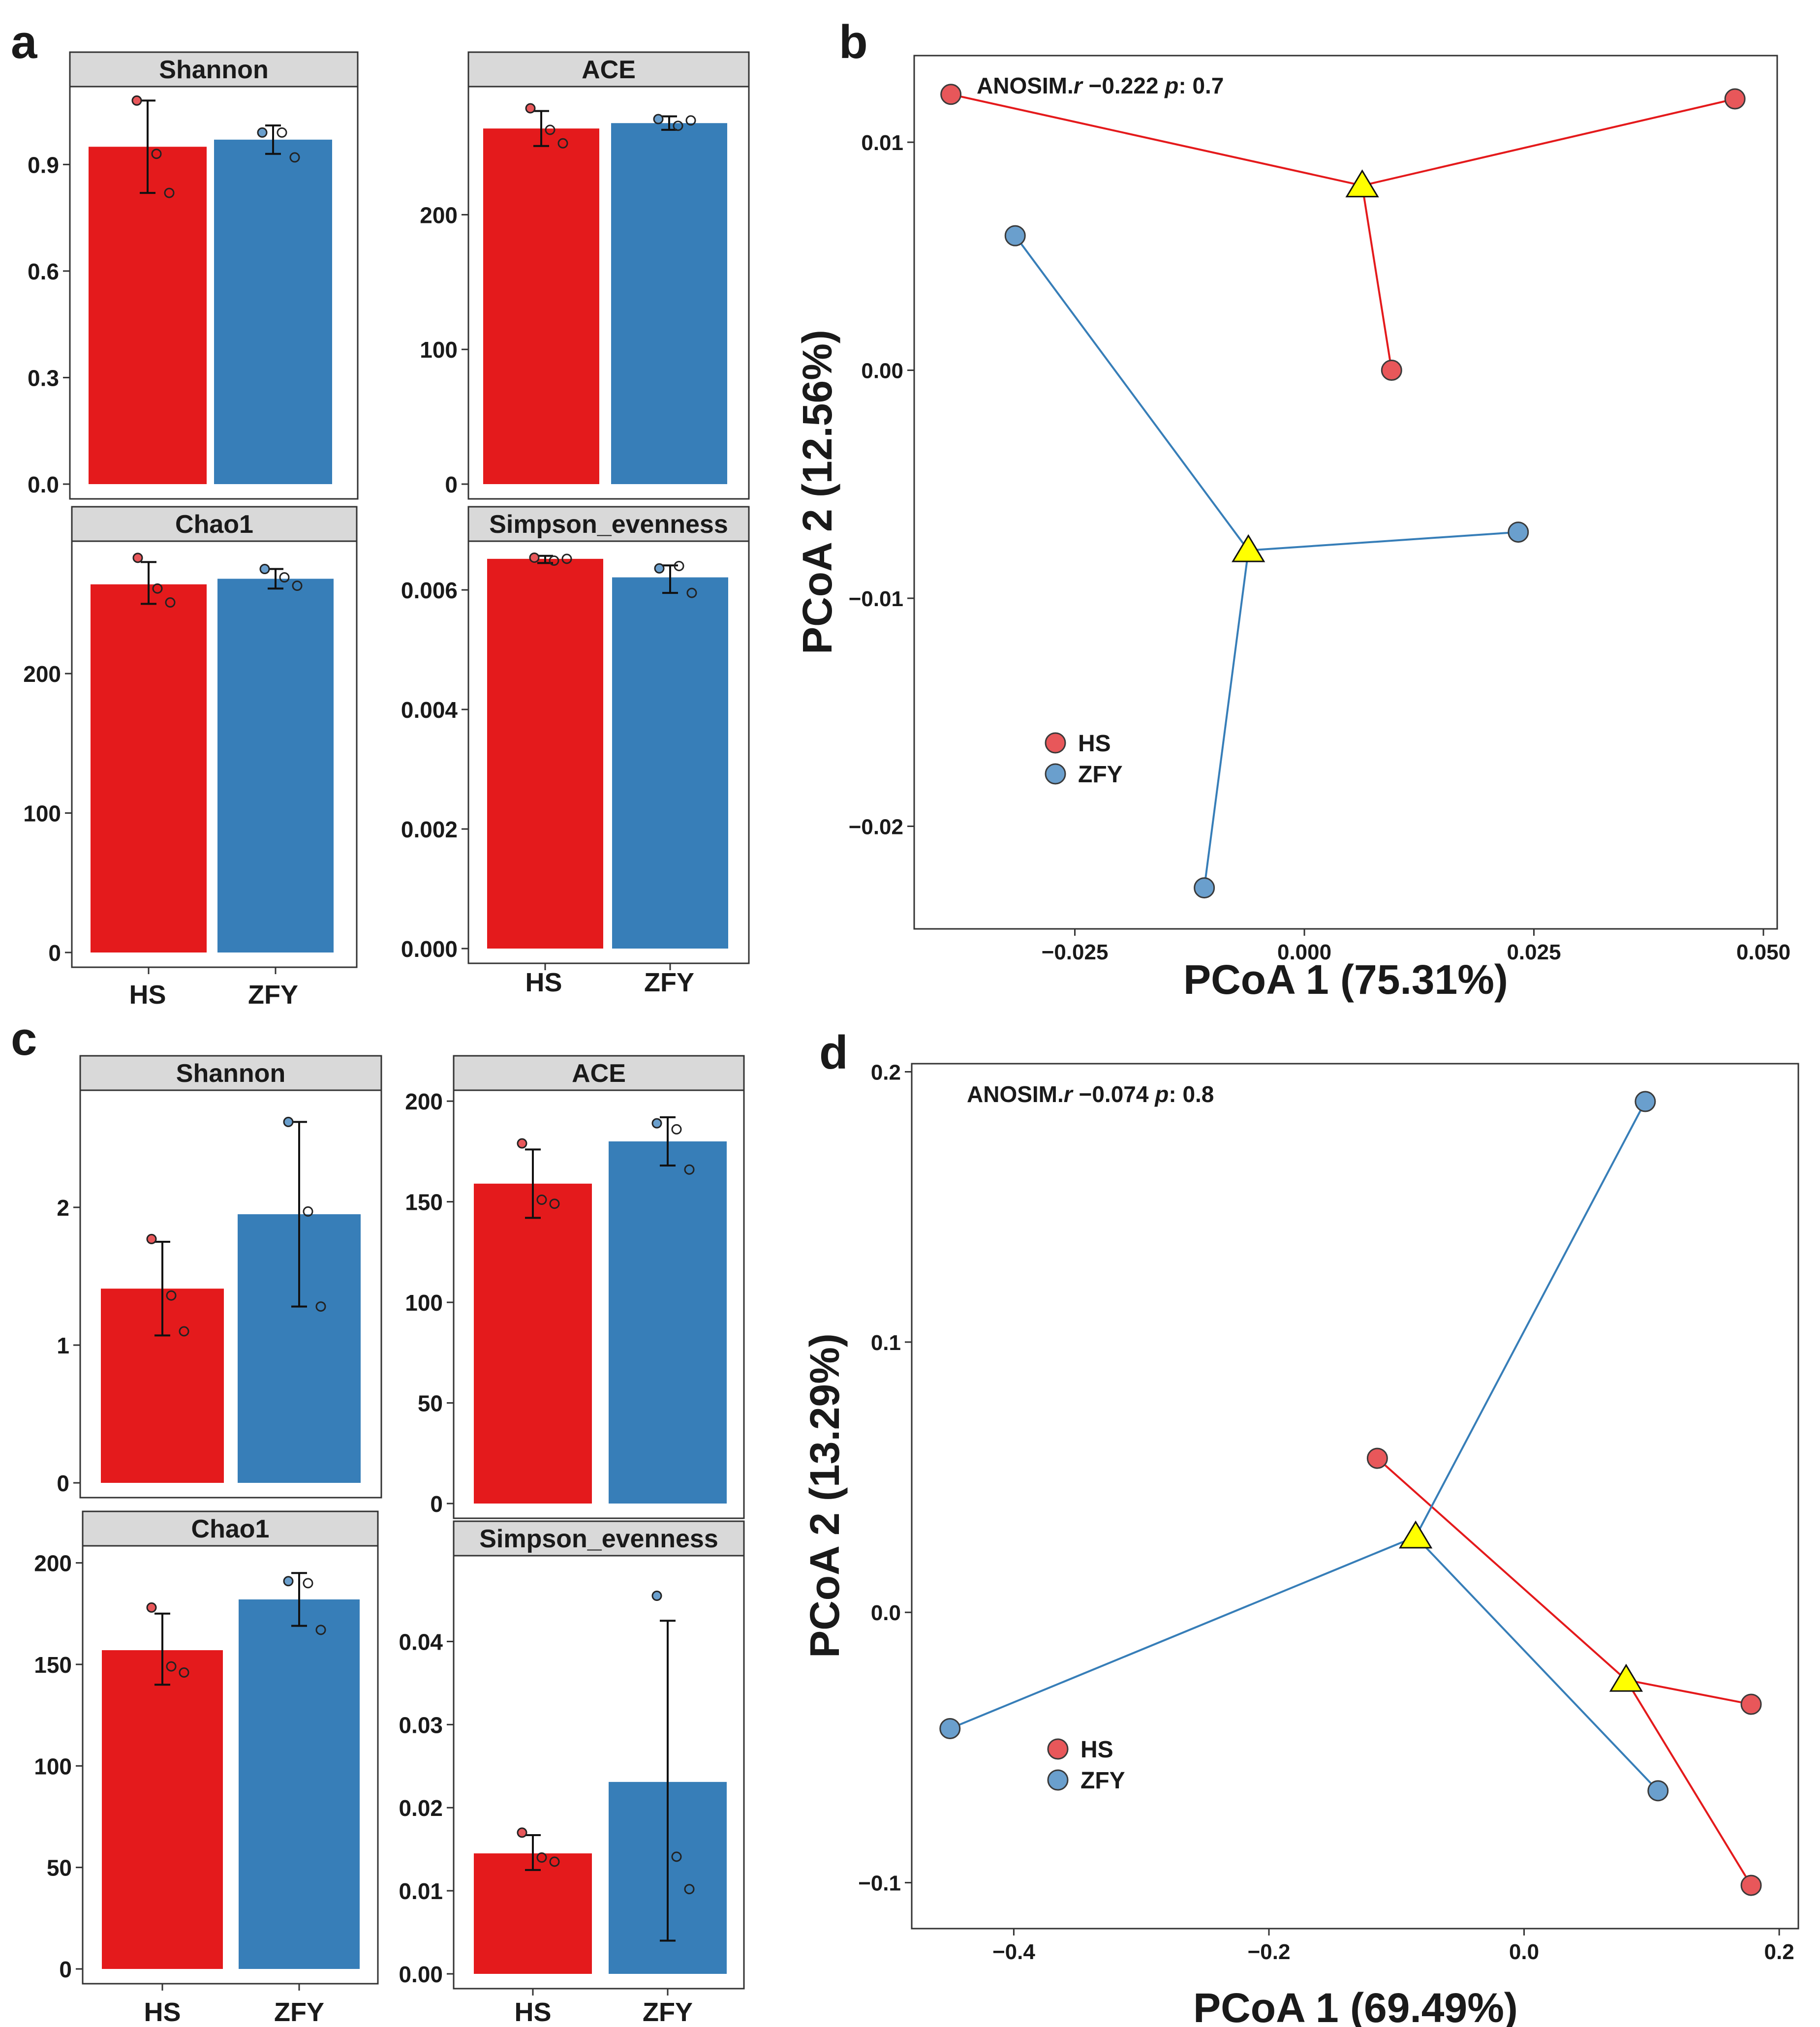 This screenshot has height=2027, width=1820. Describe the element at coordinates (1524, 1952) in the screenshot. I see `x-tick-label: 0.0` at that location.